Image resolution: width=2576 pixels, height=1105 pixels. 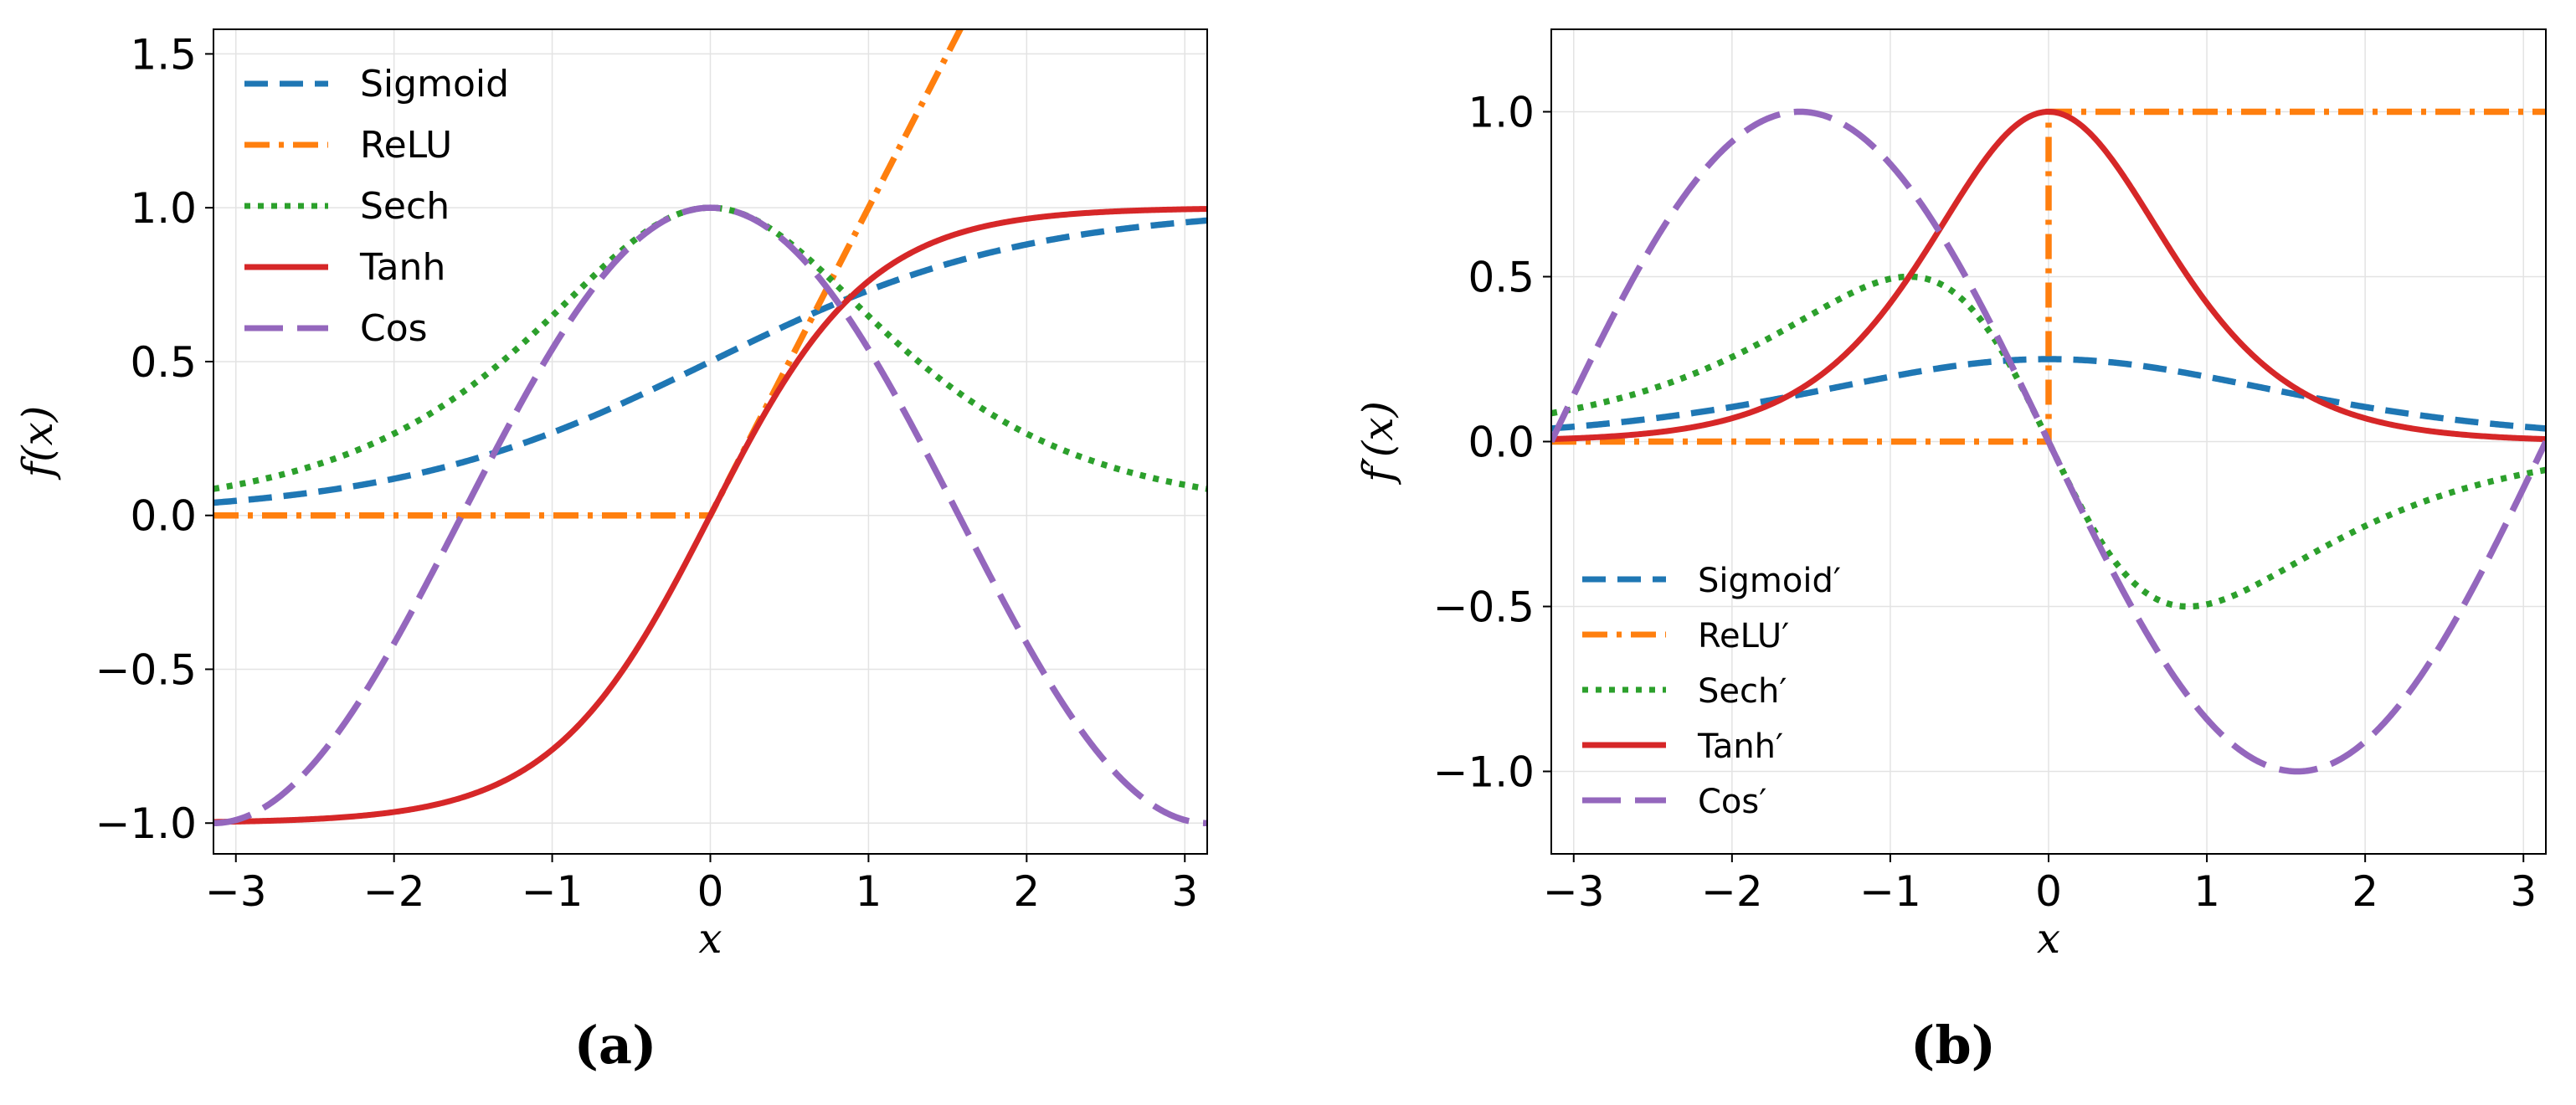 I want to click on panel-caption: (a), so click(x=616, y=1045).